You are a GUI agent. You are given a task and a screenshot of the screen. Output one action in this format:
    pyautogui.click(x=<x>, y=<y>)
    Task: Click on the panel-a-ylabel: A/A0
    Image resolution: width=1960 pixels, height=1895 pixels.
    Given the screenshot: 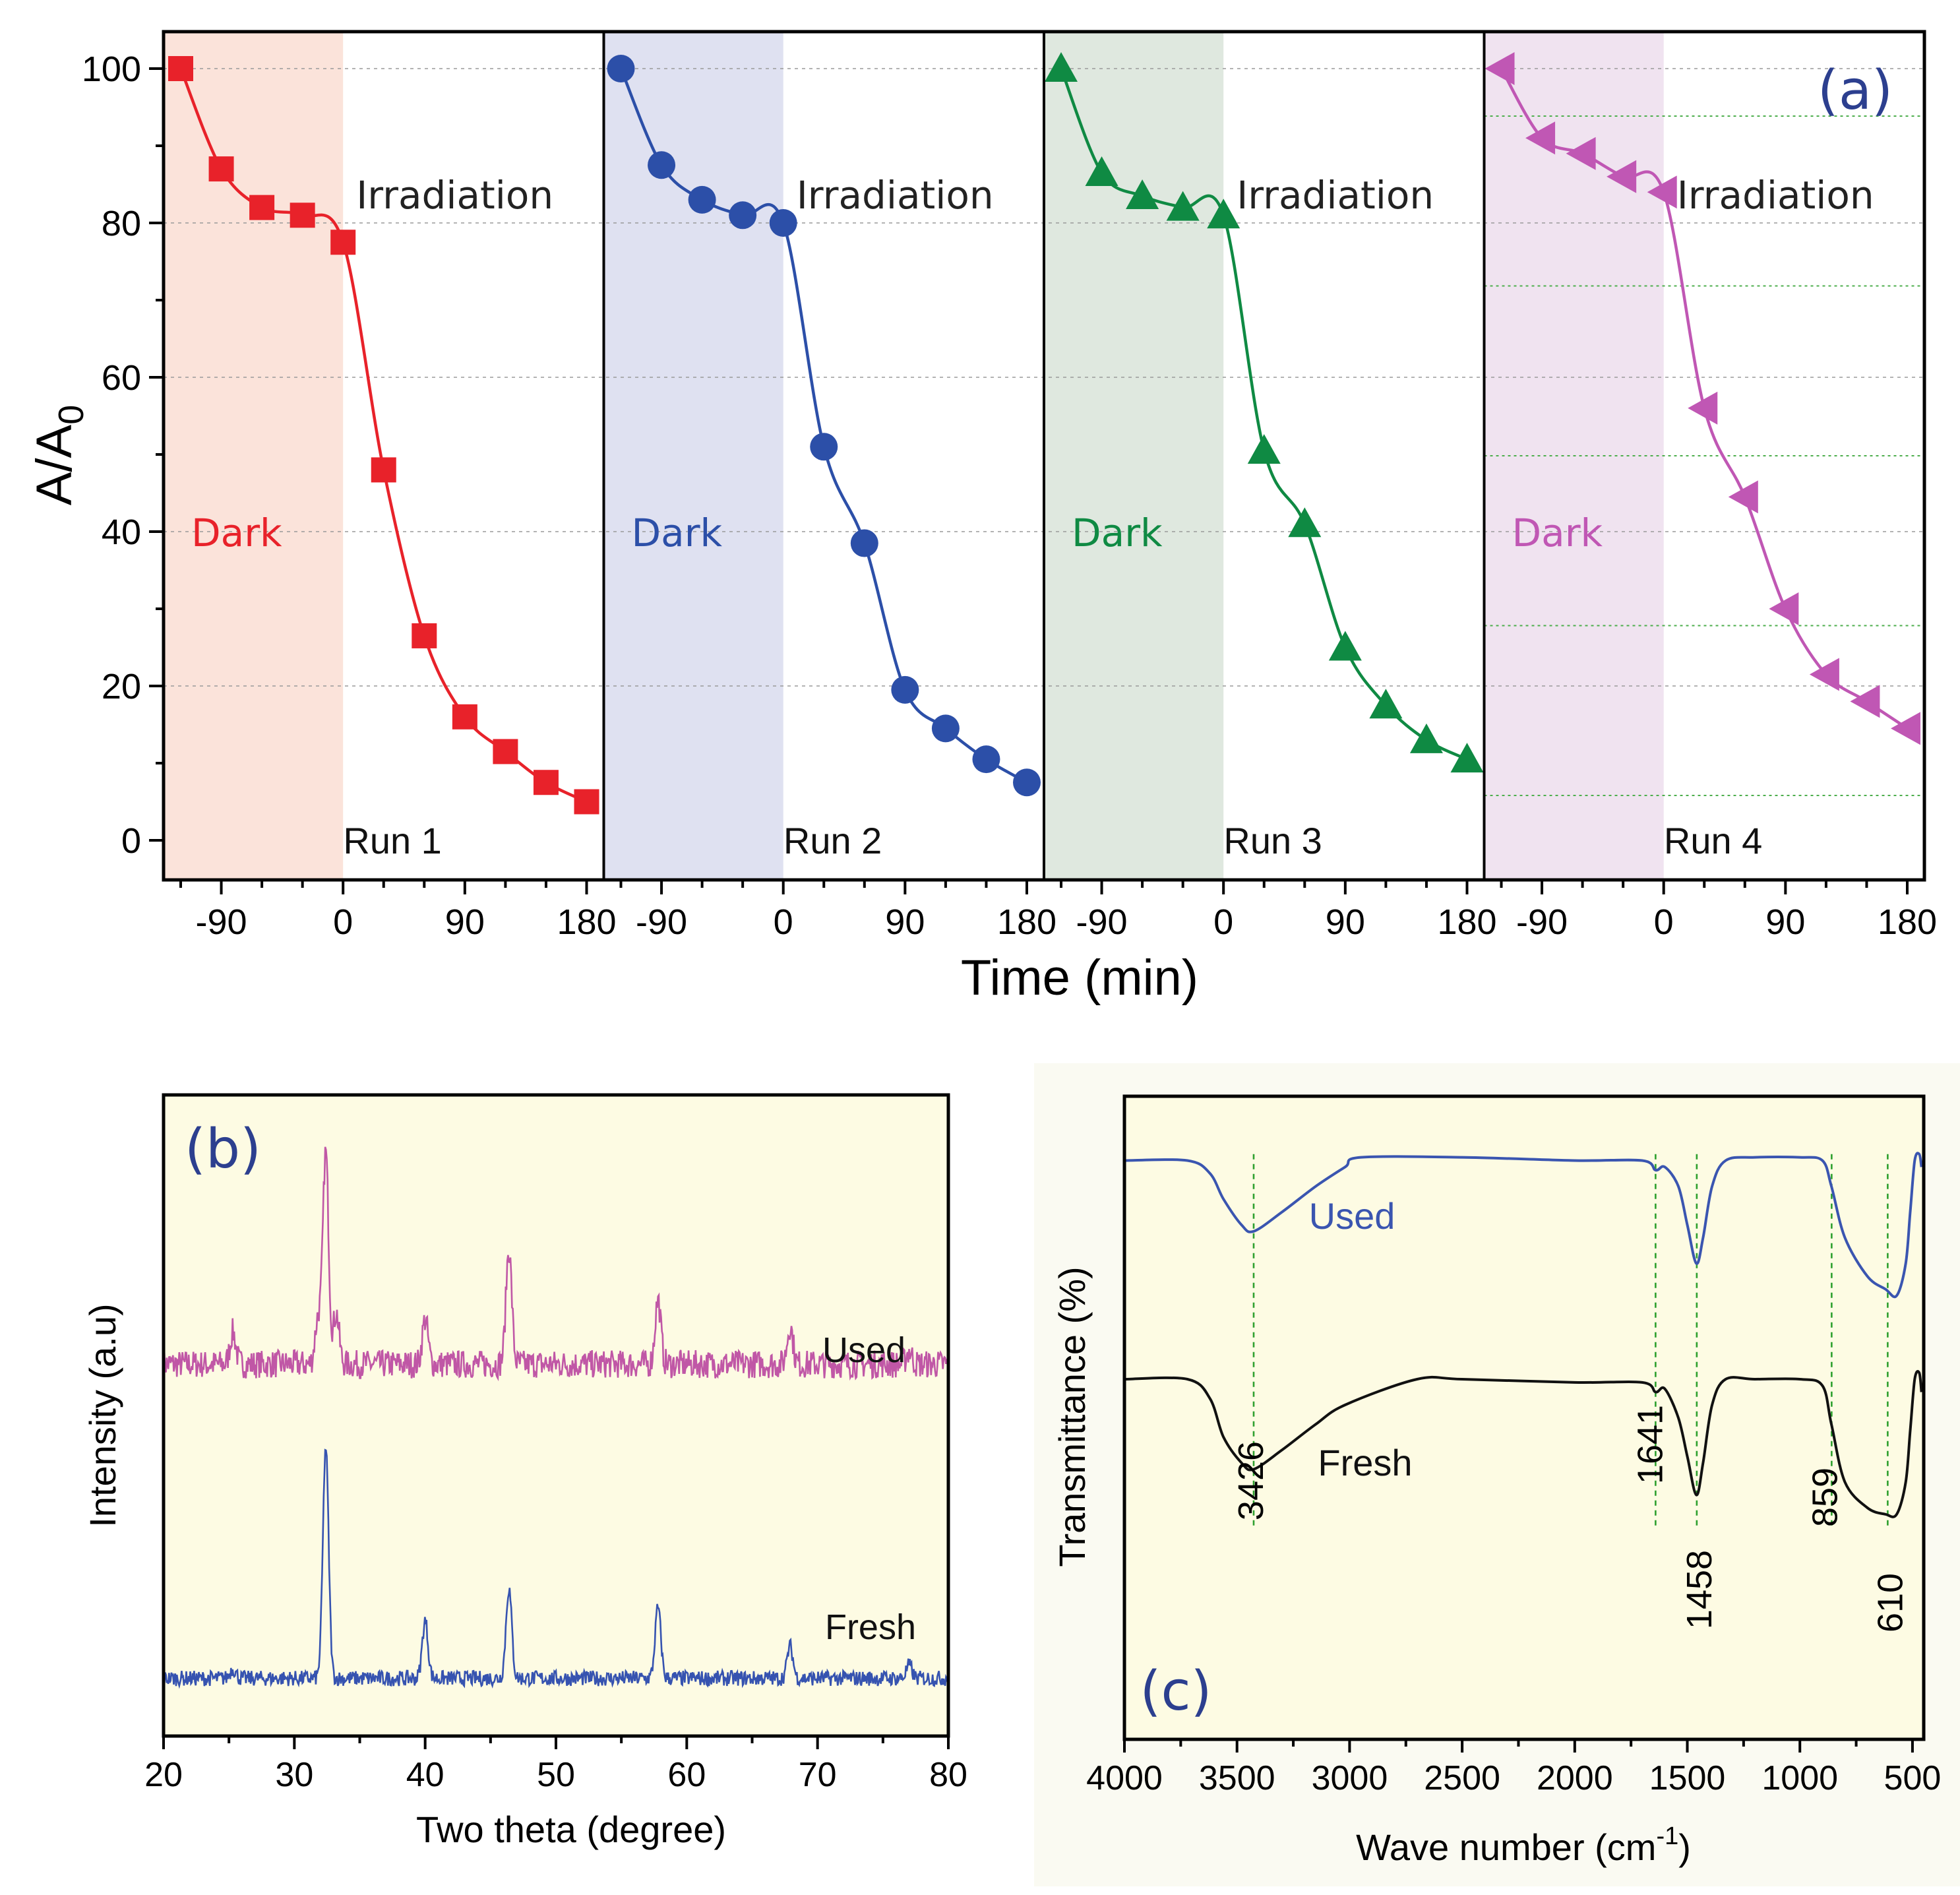 What is the action you would take?
    pyautogui.click(x=58, y=455)
    